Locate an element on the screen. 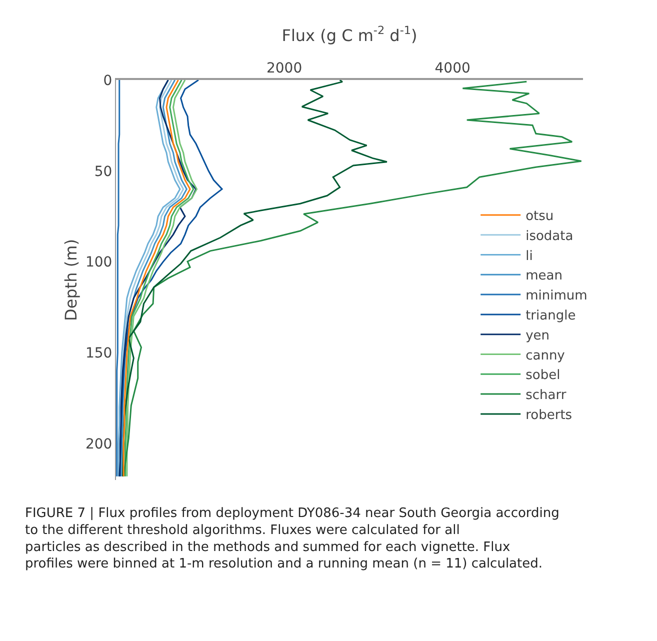 The image size is (657, 641). y-tick-label: 100 is located at coordinates (98, 262).